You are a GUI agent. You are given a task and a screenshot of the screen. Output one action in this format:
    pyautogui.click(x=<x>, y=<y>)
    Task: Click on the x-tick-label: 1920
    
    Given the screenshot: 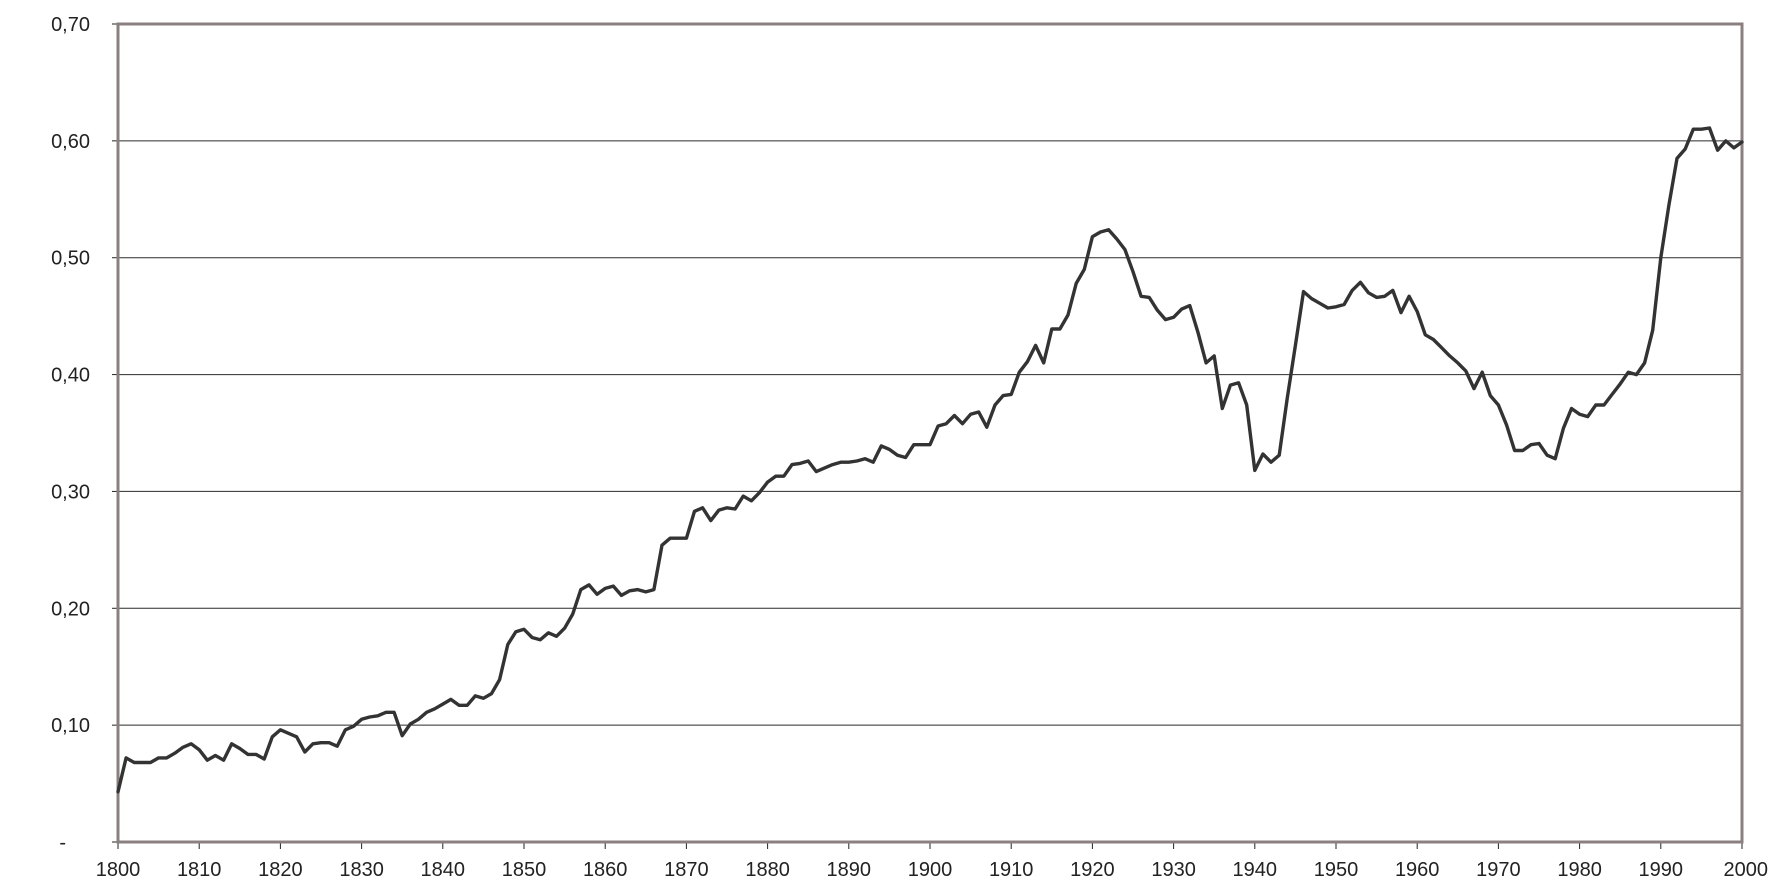 What is the action you would take?
    pyautogui.click(x=1092, y=869)
    